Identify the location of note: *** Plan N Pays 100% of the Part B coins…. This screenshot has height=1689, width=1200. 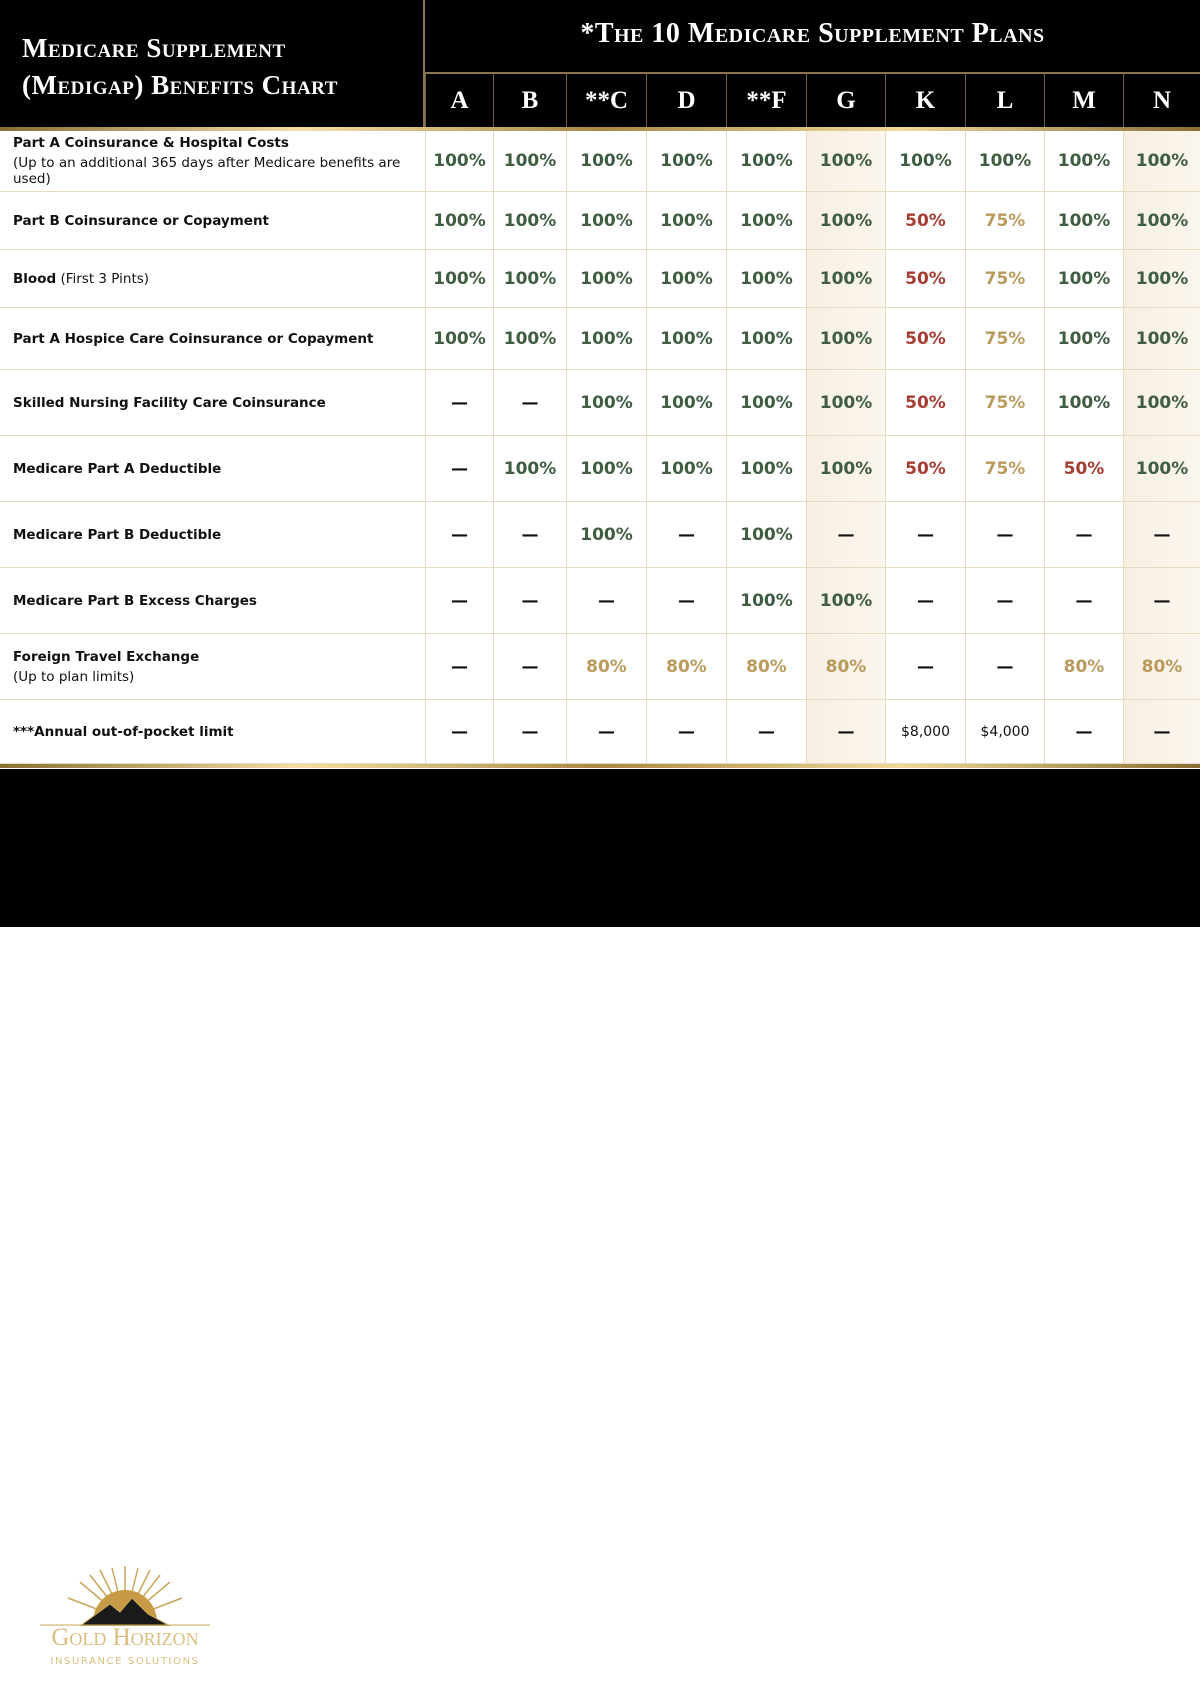
(795, 1657).